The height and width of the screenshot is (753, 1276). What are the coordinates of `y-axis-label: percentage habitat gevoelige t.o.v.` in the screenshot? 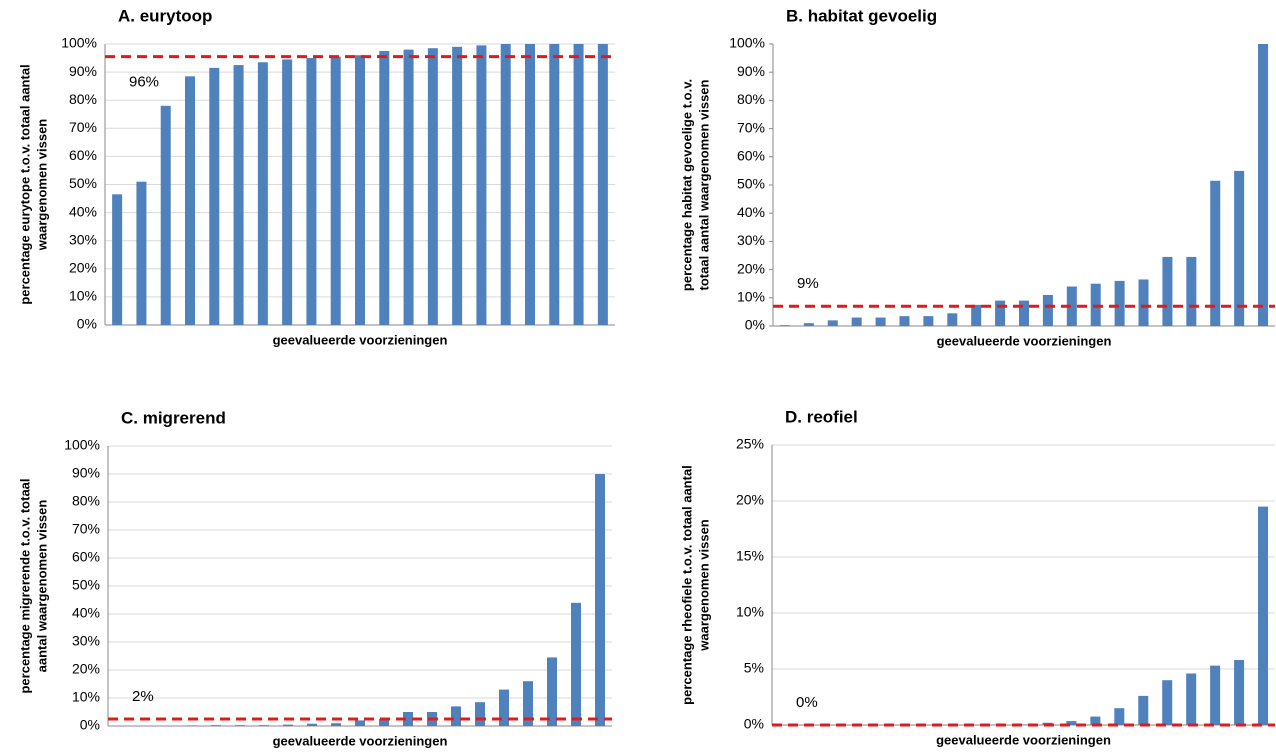 It's located at (686, 185).